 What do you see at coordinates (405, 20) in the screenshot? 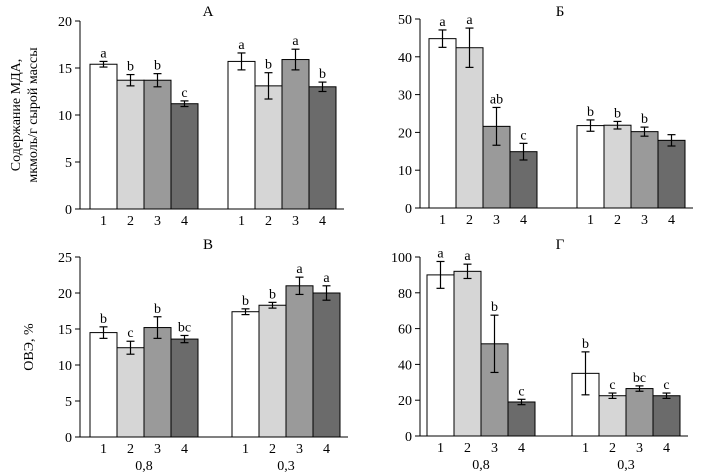
I see `y-tick-label: 50` at bounding box center [405, 20].